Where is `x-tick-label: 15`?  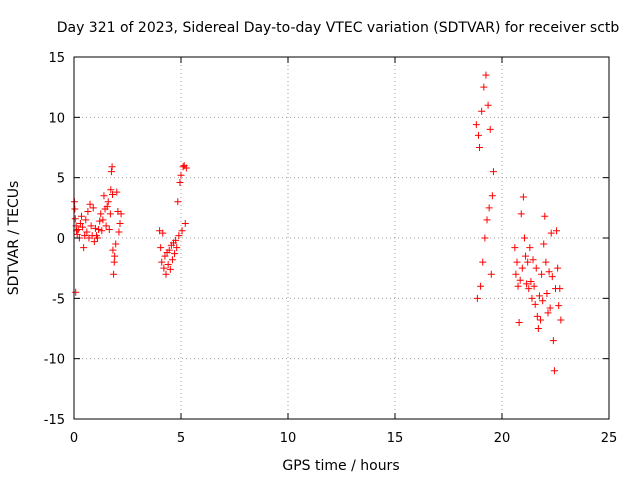
x-tick-label: 15 is located at coordinates (395, 438).